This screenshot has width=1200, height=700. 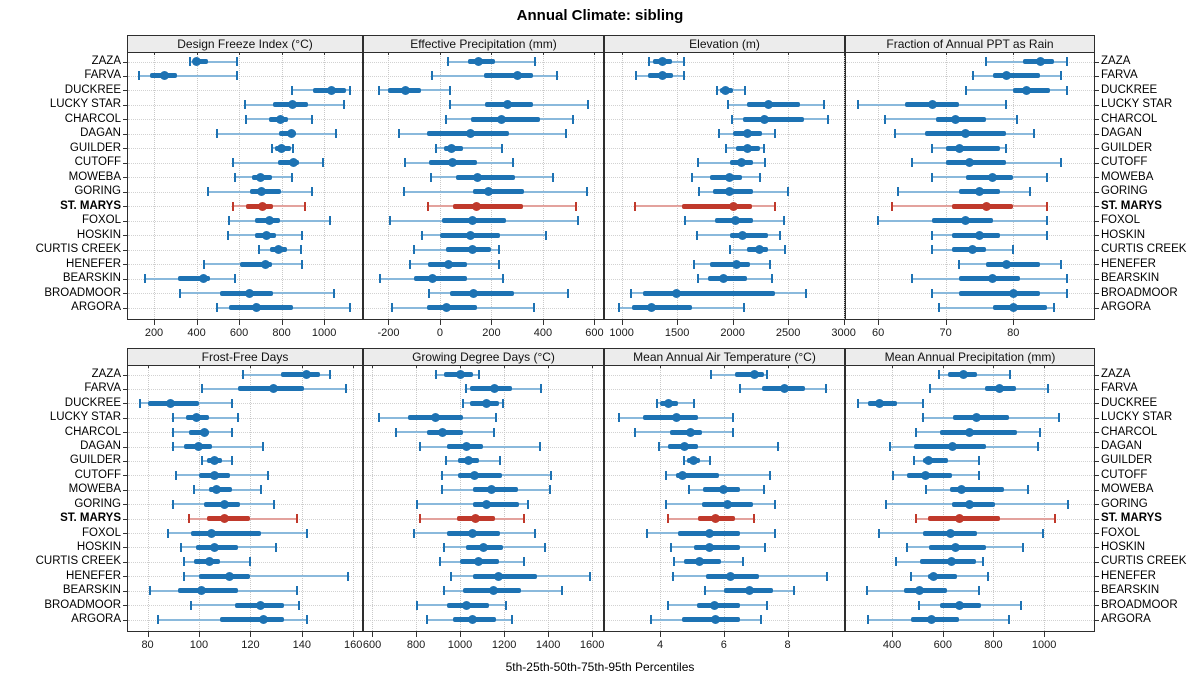 I want to click on station-label-right: FARVA, so click(x=1119, y=75).